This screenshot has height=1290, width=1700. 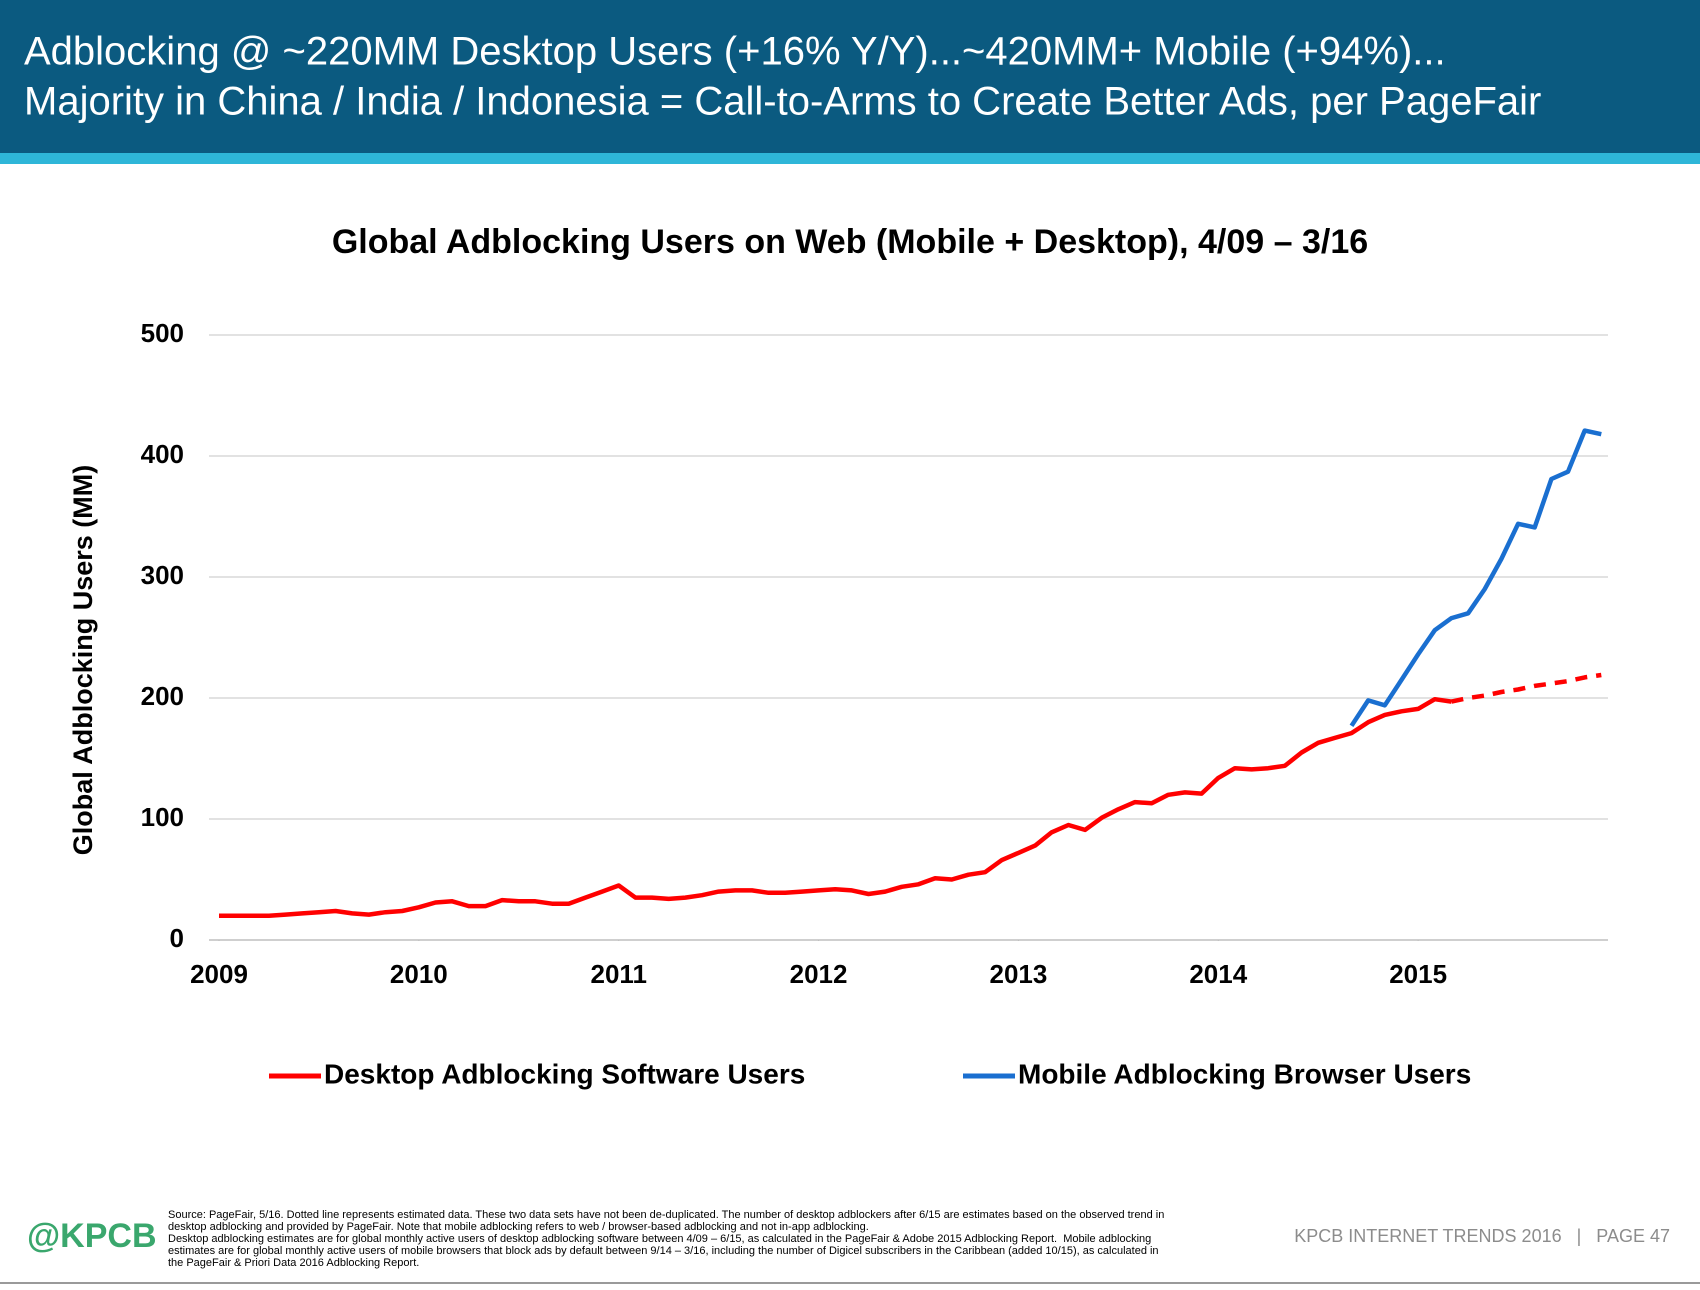 What do you see at coordinates (162, 575) in the screenshot?
I see `y-tick-label: 300` at bounding box center [162, 575].